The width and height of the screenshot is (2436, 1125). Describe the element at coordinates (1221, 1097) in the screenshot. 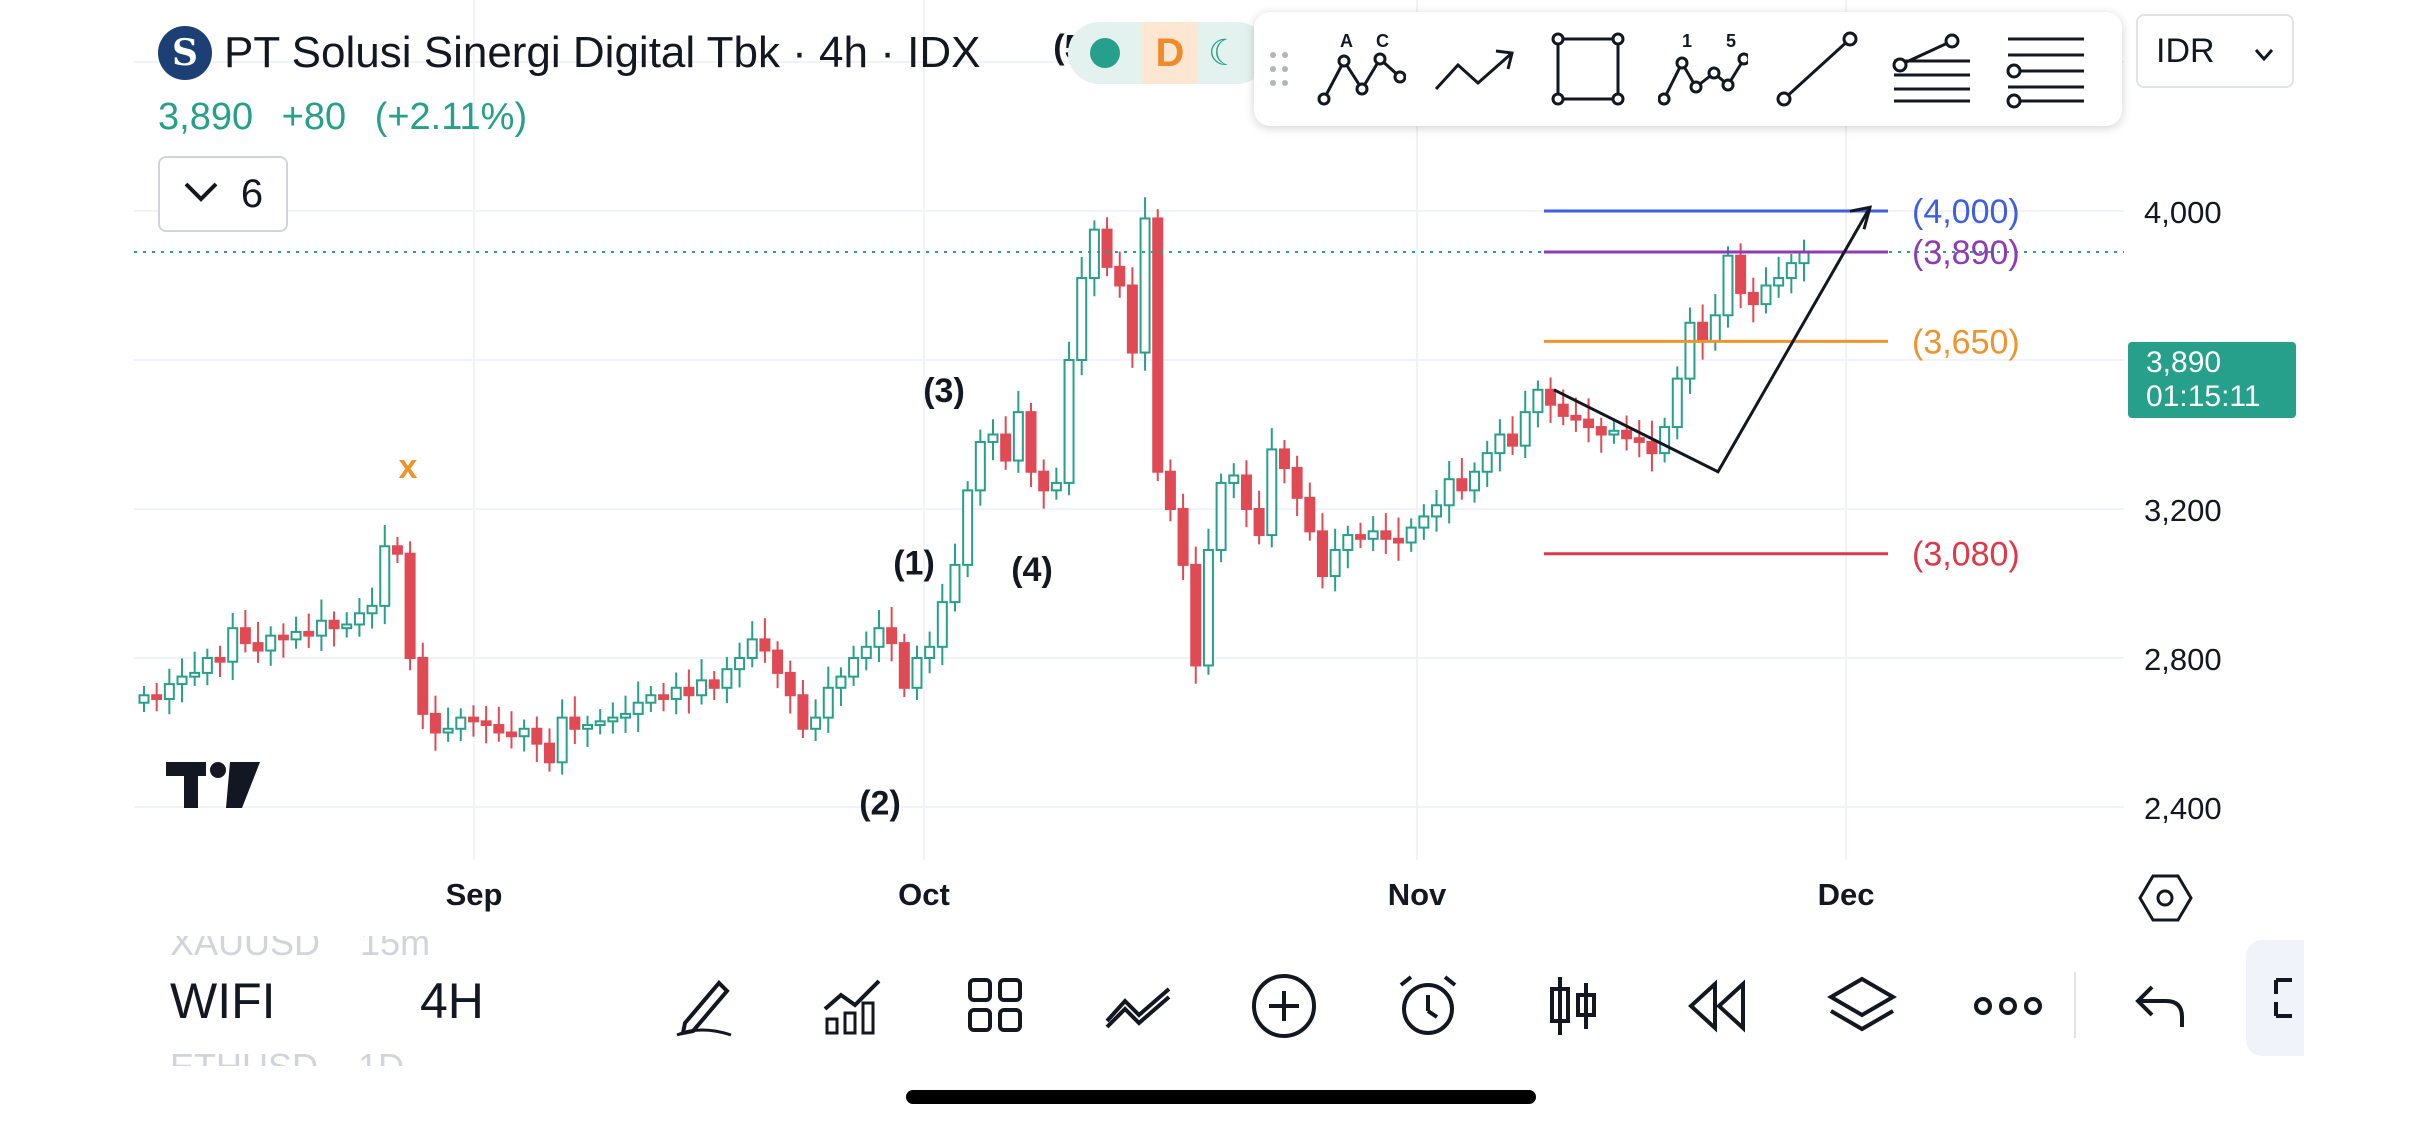

I see `home-indicator` at that location.